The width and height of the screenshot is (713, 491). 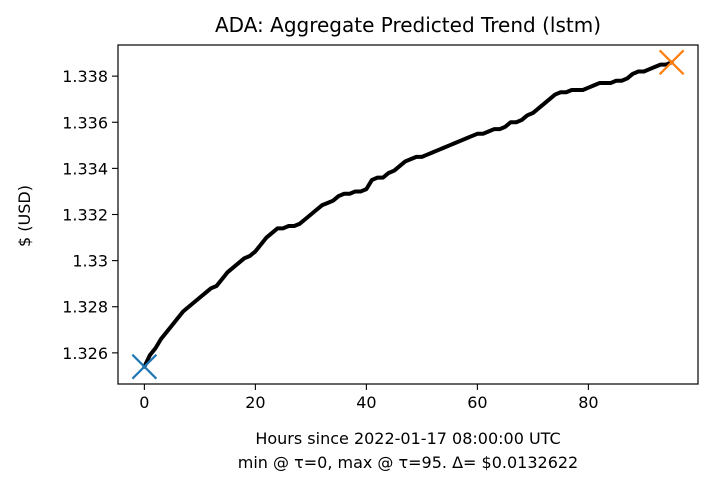 What do you see at coordinates (85, 307) in the screenshot?
I see `y-tick-label: 1.328` at bounding box center [85, 307].